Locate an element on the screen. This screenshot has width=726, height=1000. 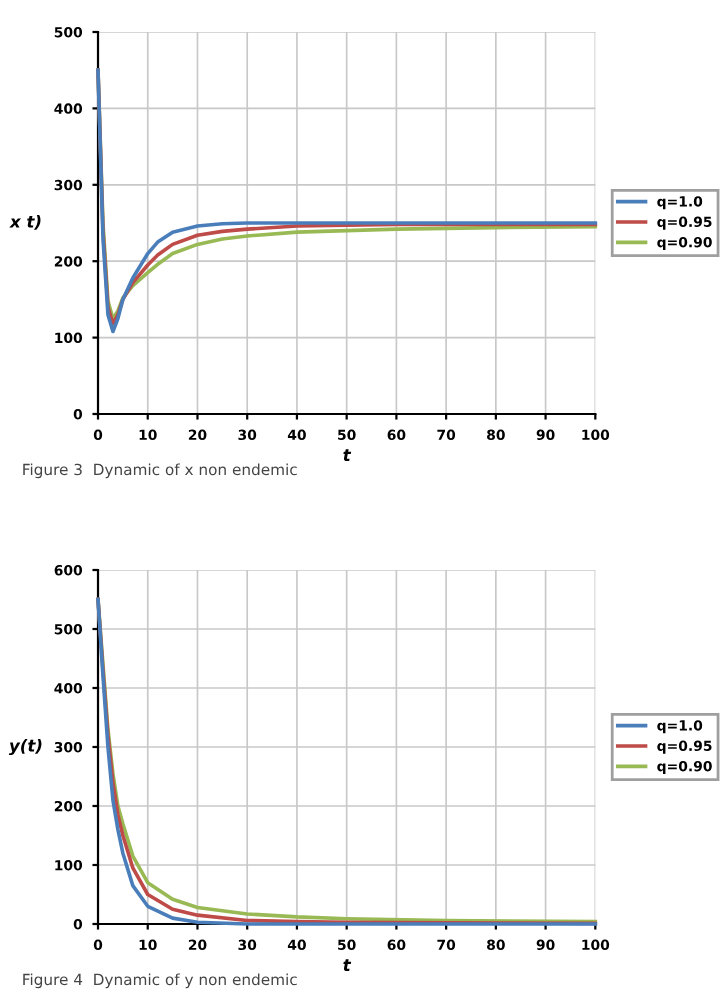
y-axis-title: x t) is located at coordinates (25, 222).